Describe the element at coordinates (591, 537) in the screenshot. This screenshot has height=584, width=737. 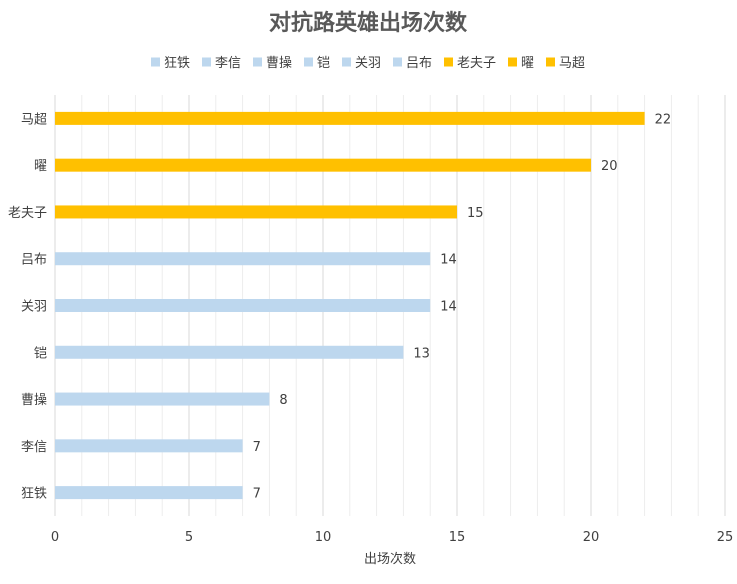
I see `x-tick-label: 20` at that location.